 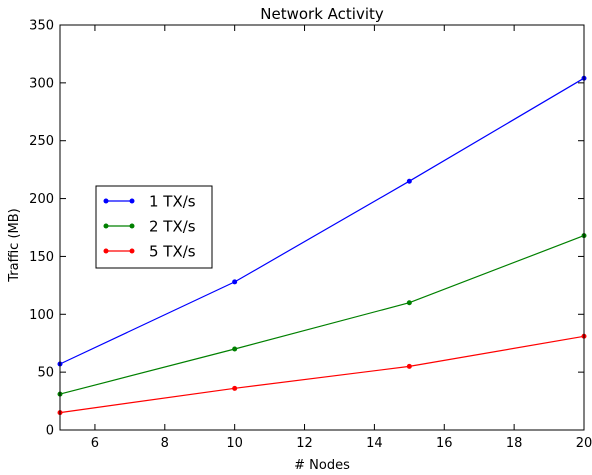 I want to click on x-tick-label: 18, so click(x=514, y=443).